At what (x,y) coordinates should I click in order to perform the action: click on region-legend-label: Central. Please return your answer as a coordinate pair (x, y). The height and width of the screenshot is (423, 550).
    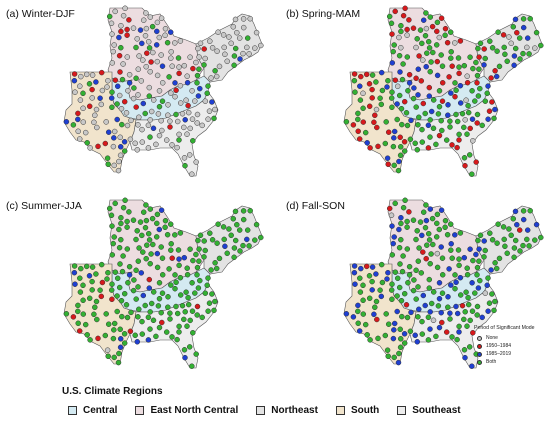
    Looking at the image, I should click on (100, 410).